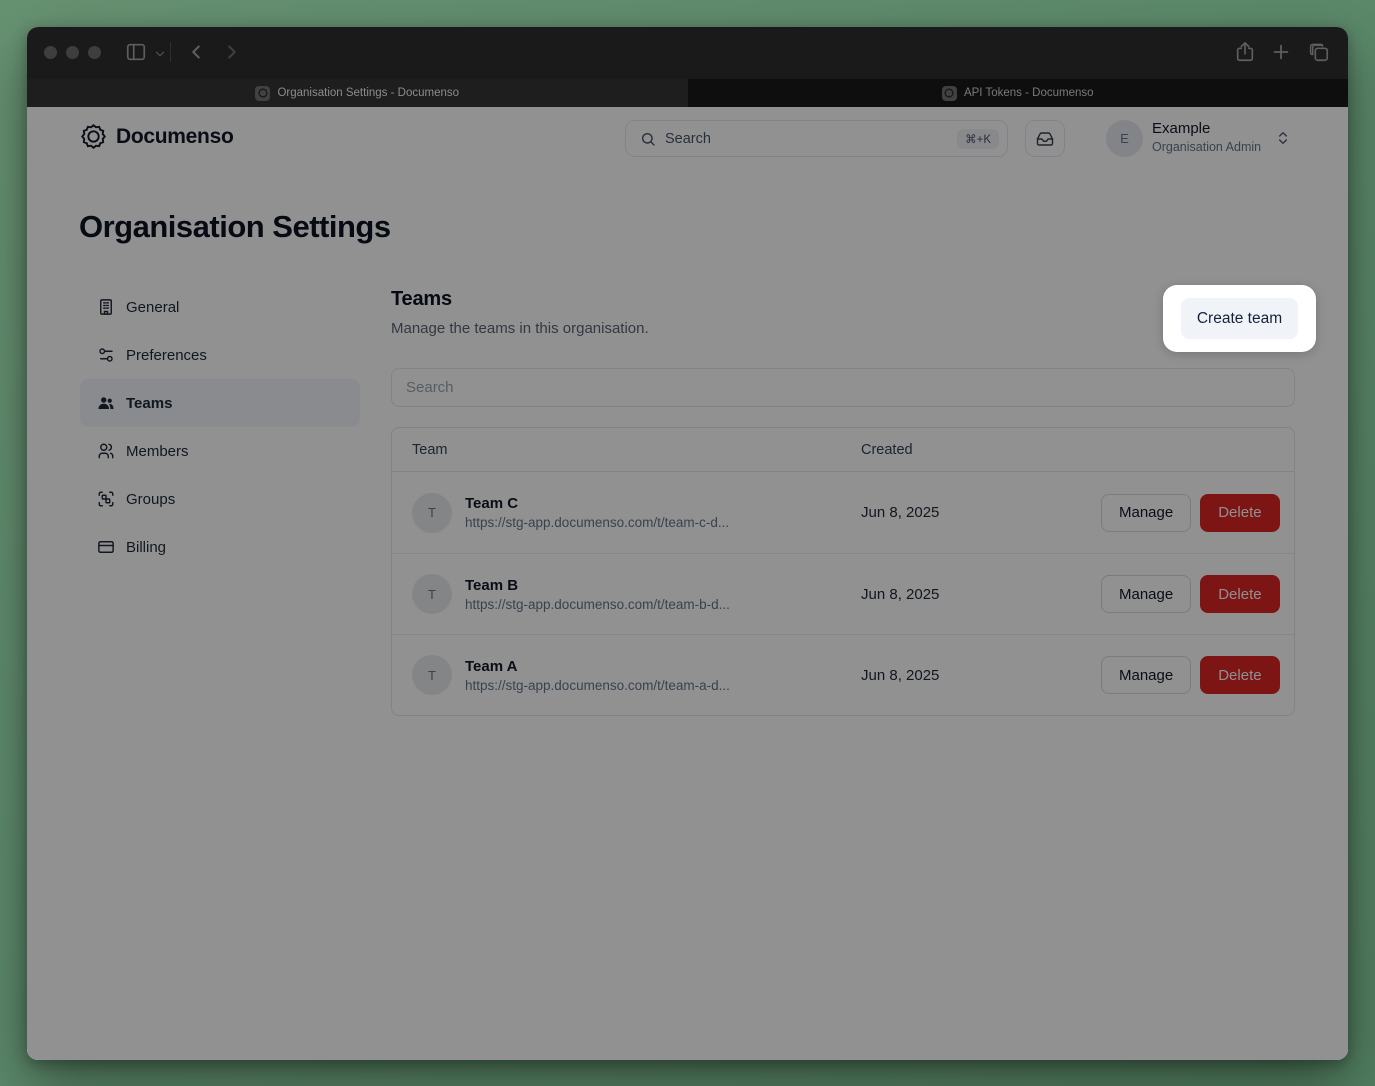 The height and width of the screenshot is (1086, 1375). I want to click on chevrons-up-down-icon, so click(1283, 138).